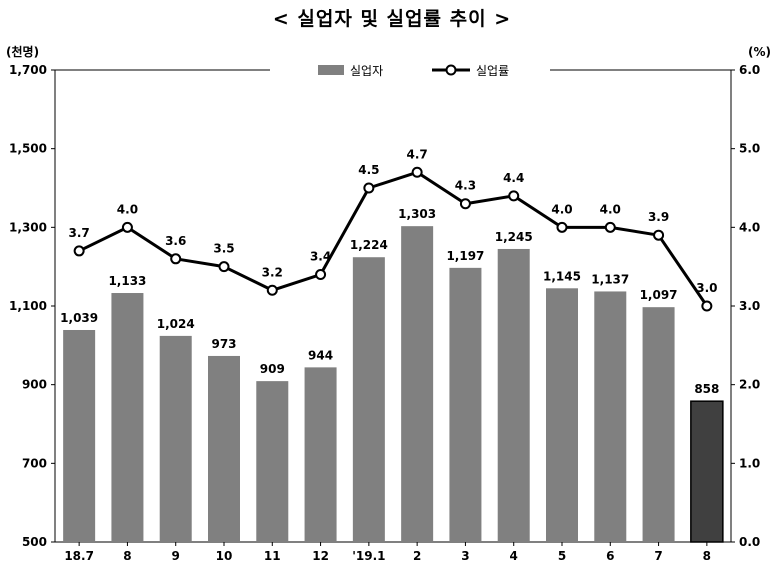 Image resolution: width=784 pixels, height=578 pixels. What do you see at coordinates (451, 70) in the screenshot?
I see `legend-line-marker` at bounding box center [451, 70].